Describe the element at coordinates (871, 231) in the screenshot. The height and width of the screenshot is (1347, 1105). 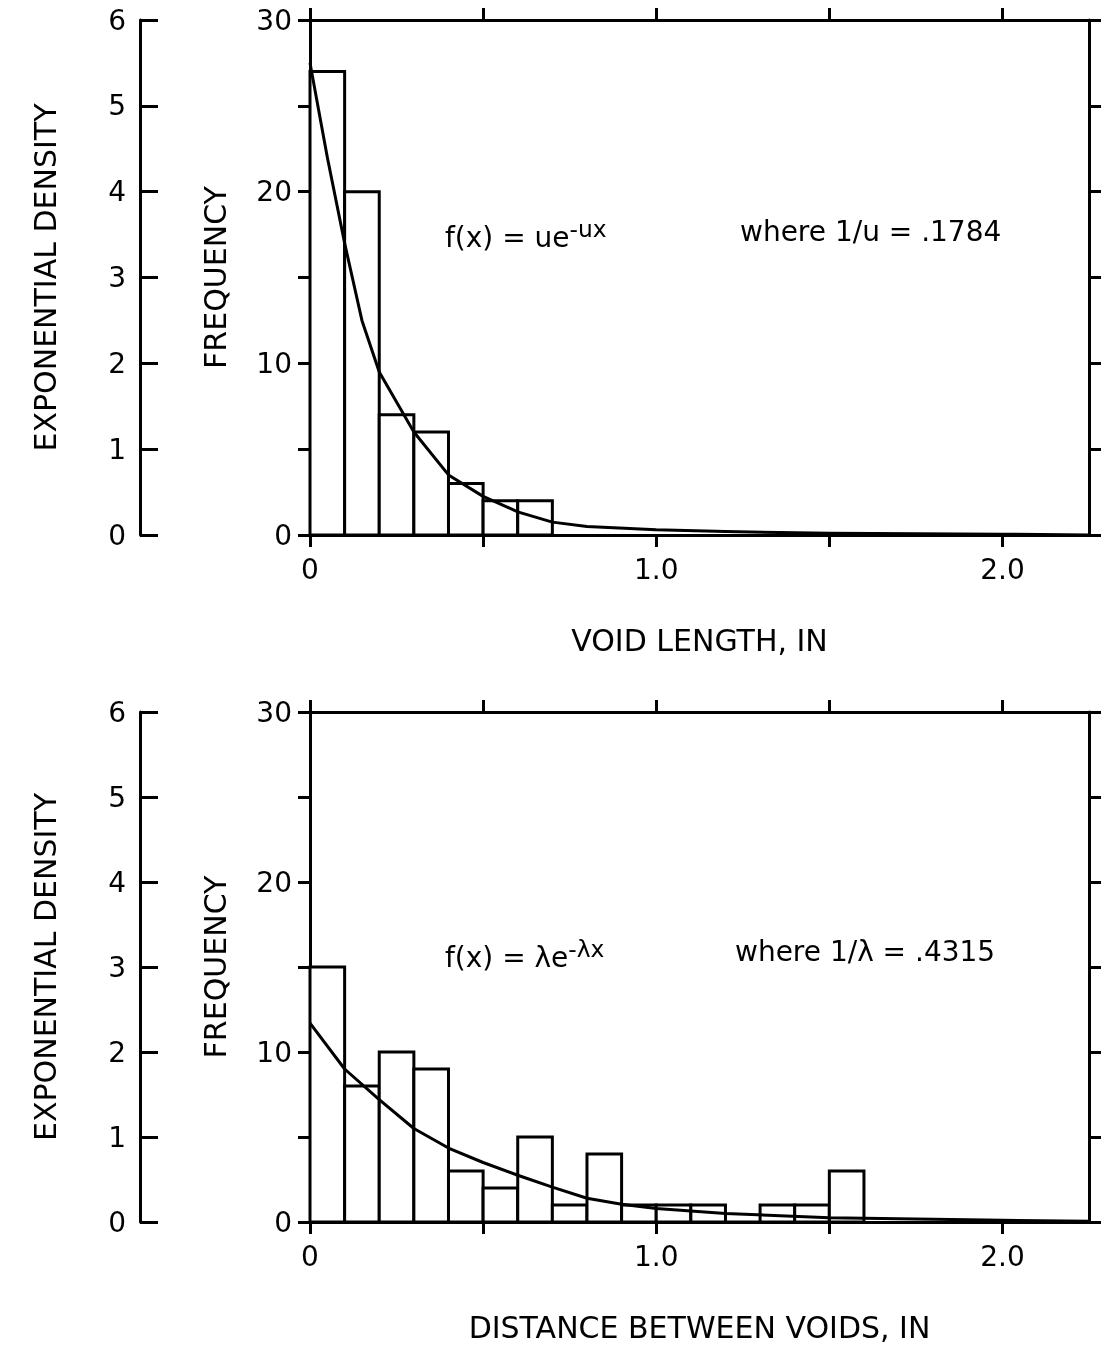
I see `annotation: where 1/u = .1784` at that location.